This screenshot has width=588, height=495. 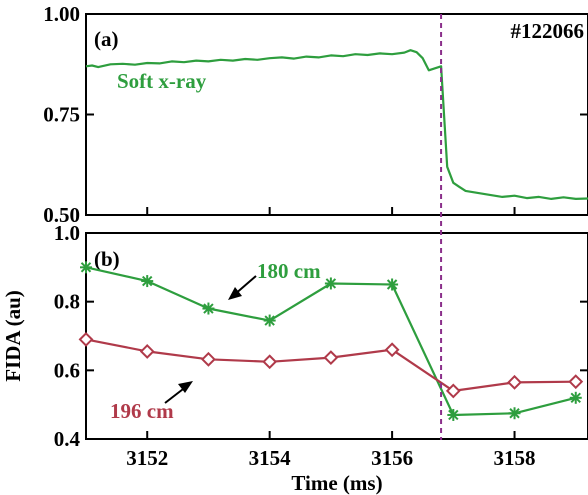 I want to click on series-label-180cm: 180 cm, so click(x=289, y=271).